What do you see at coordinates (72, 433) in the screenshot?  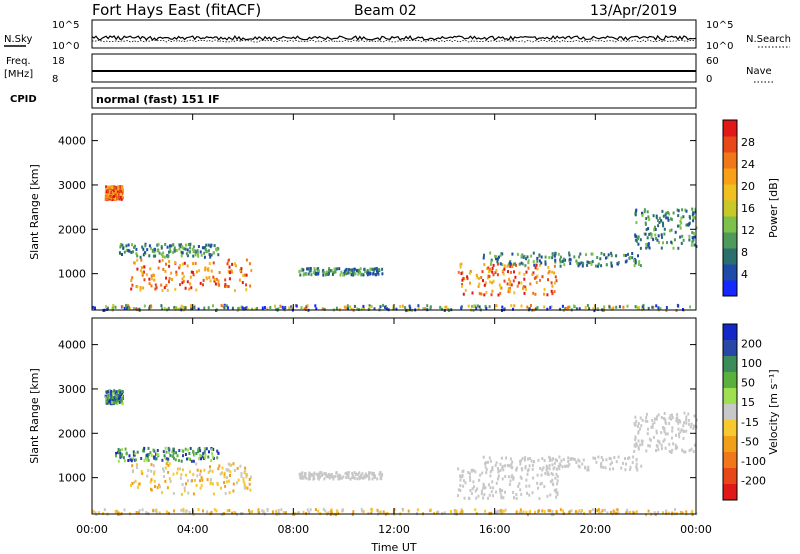 I see `y-tick-label: 2000` at bounding box center [72, 433].